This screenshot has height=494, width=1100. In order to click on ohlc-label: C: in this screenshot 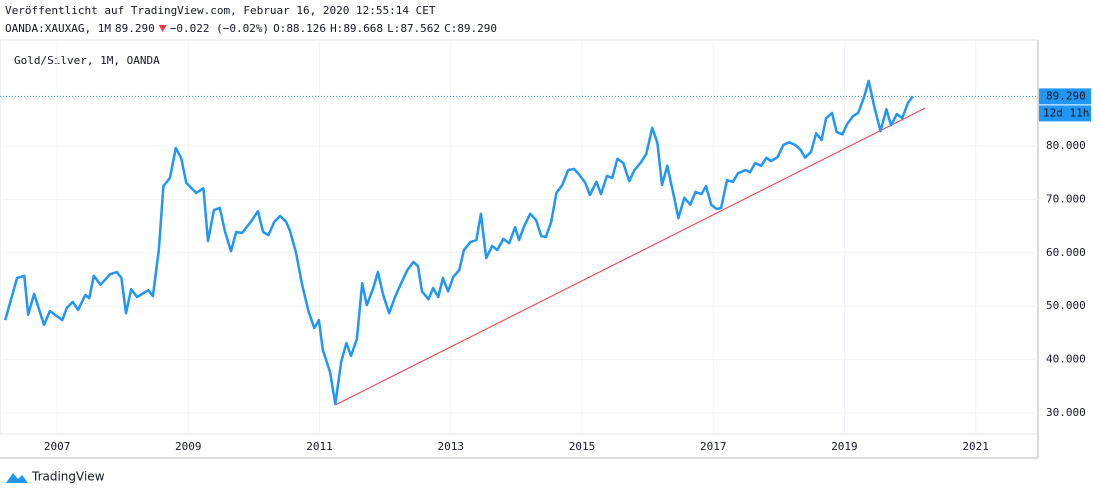, I will do `click(450, 28)`.